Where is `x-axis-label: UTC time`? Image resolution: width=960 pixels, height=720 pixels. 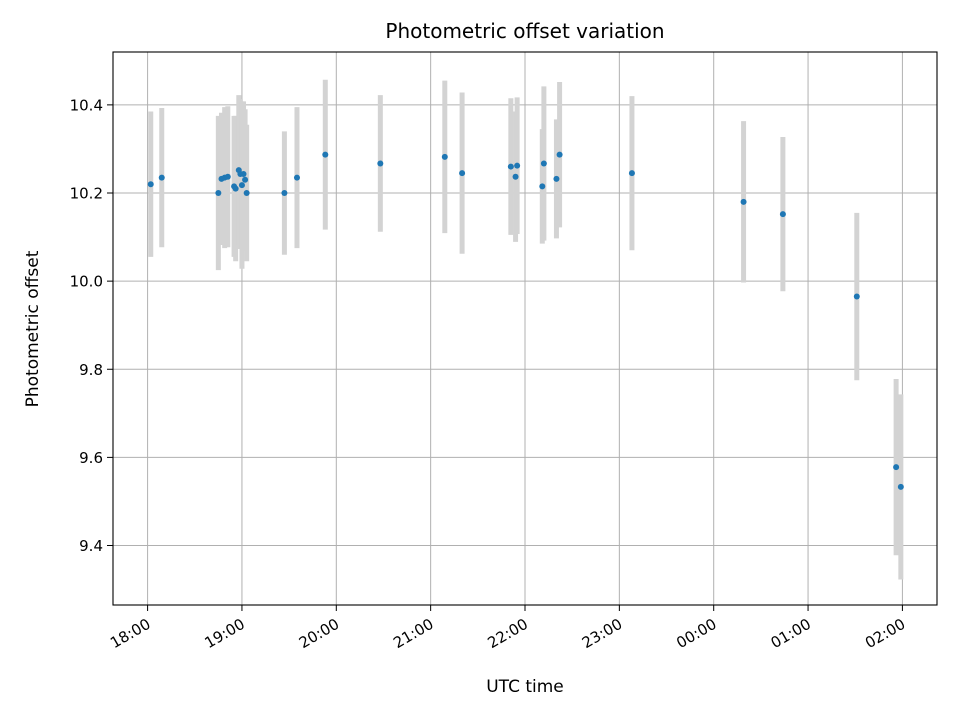
x-axis-label: UTC time is located at coordinates (525, 687).